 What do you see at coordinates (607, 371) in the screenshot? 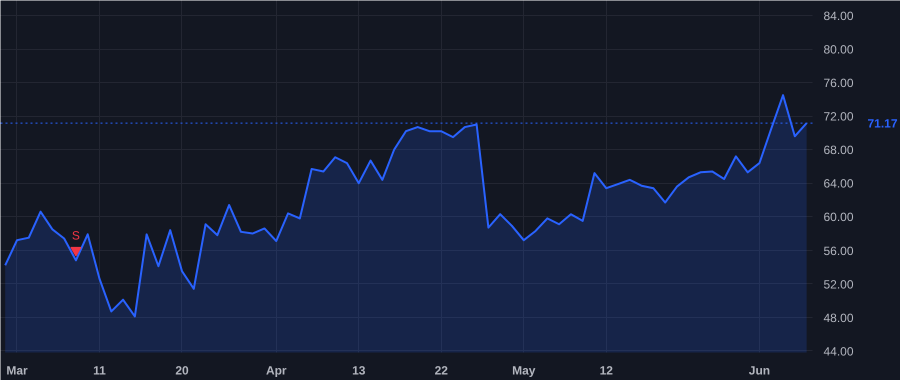
I see `x-tick-label: 12` at bounding box center [607, 371].